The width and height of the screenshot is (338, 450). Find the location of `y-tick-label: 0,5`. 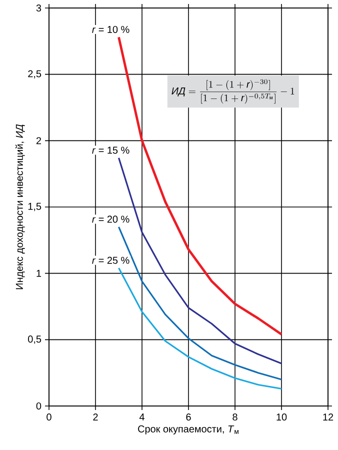

y-tick-label: 0,5 is located at coordinates (35, 340).